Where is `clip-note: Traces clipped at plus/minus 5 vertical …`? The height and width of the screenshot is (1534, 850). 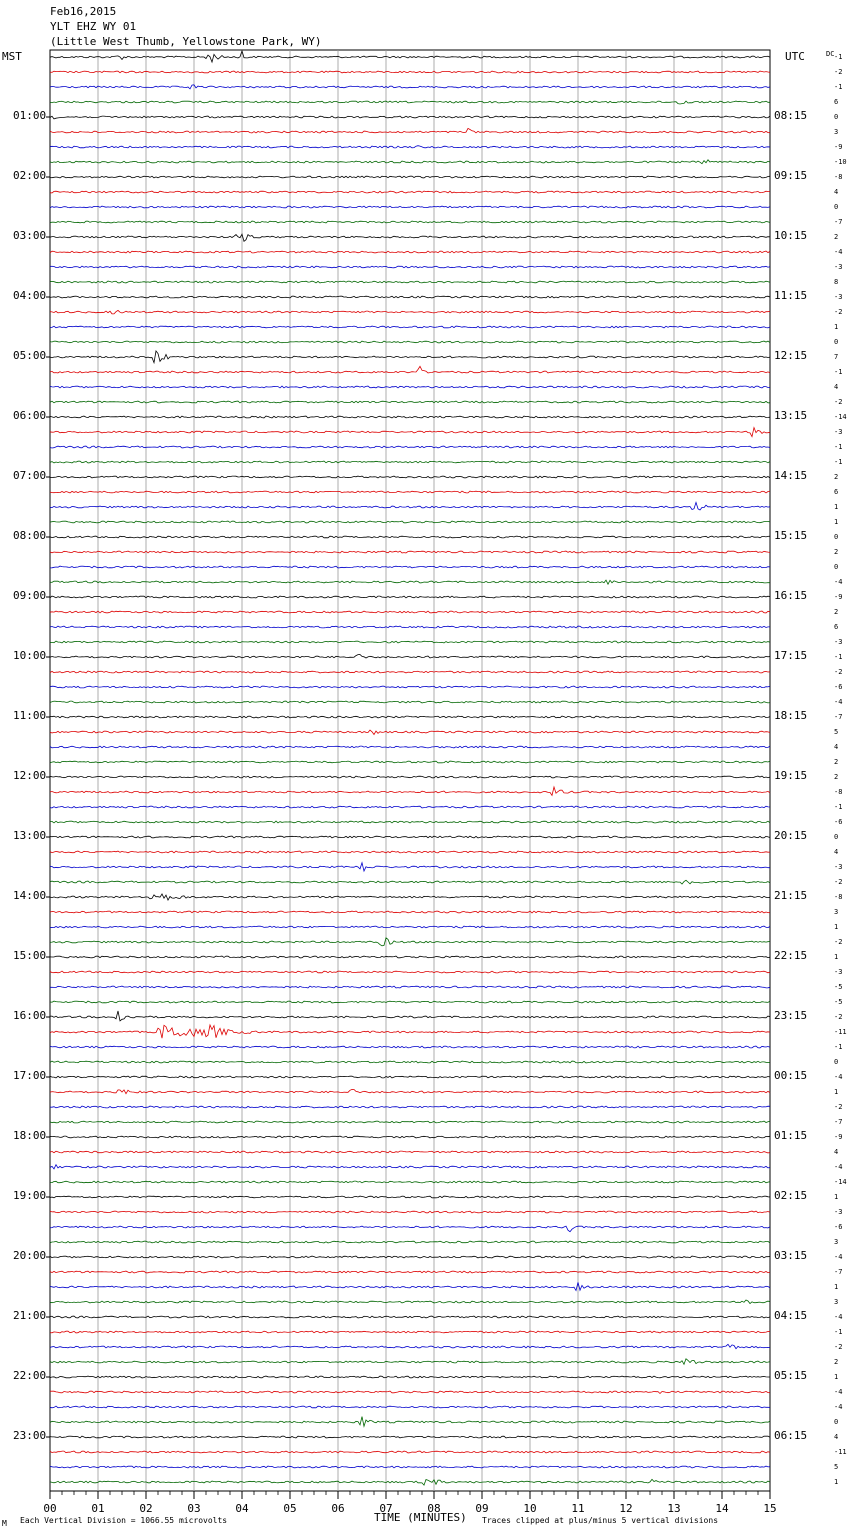 clip-note: Traces clipped at plus/minus 5 vertical … is located at coordinates (600, 1520).